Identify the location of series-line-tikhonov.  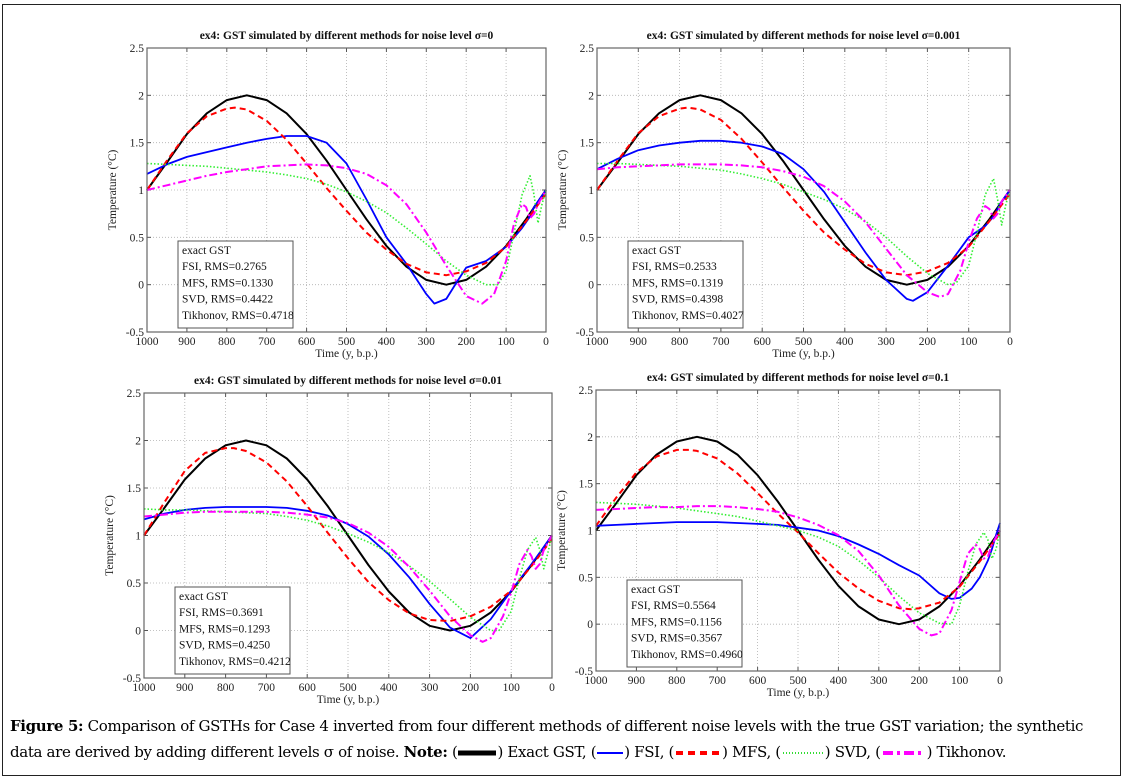
(346, 234).